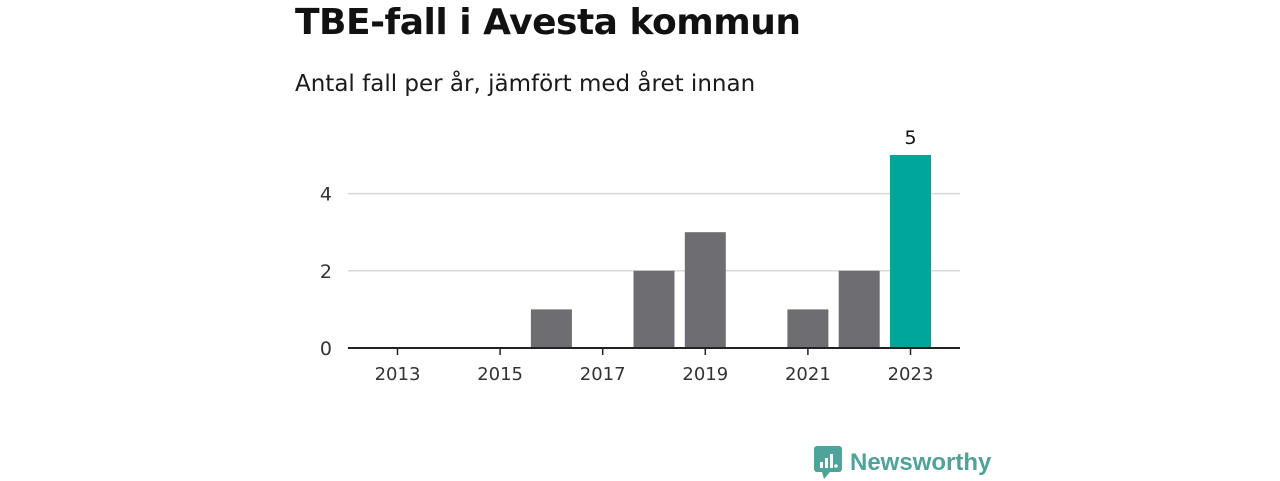  Describe the element at coordinates (705, 374) in the screenshot. I see `x-tick-label-2019: 2019` at that location.